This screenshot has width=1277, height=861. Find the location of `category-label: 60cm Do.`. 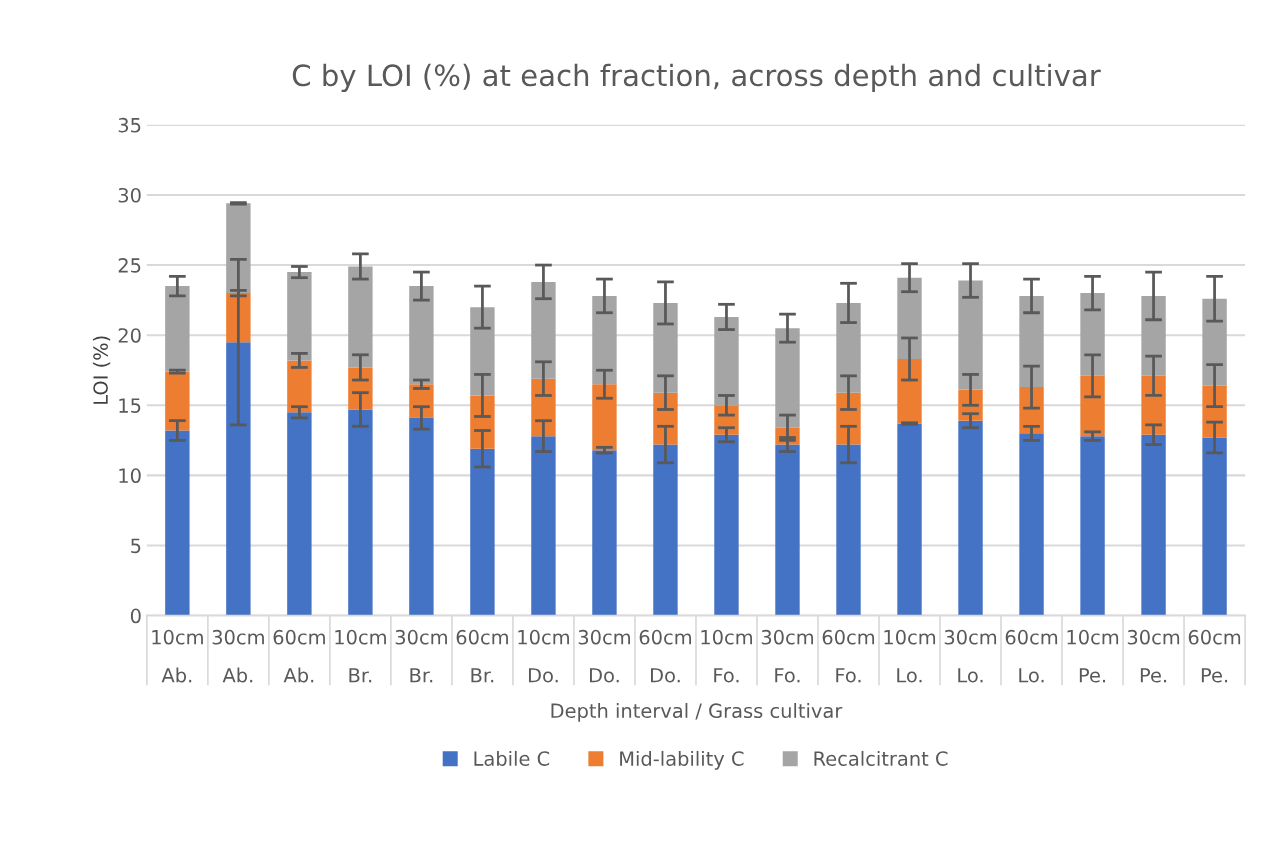

category-label: 60cm Do. is located at coordinates (665, 656).